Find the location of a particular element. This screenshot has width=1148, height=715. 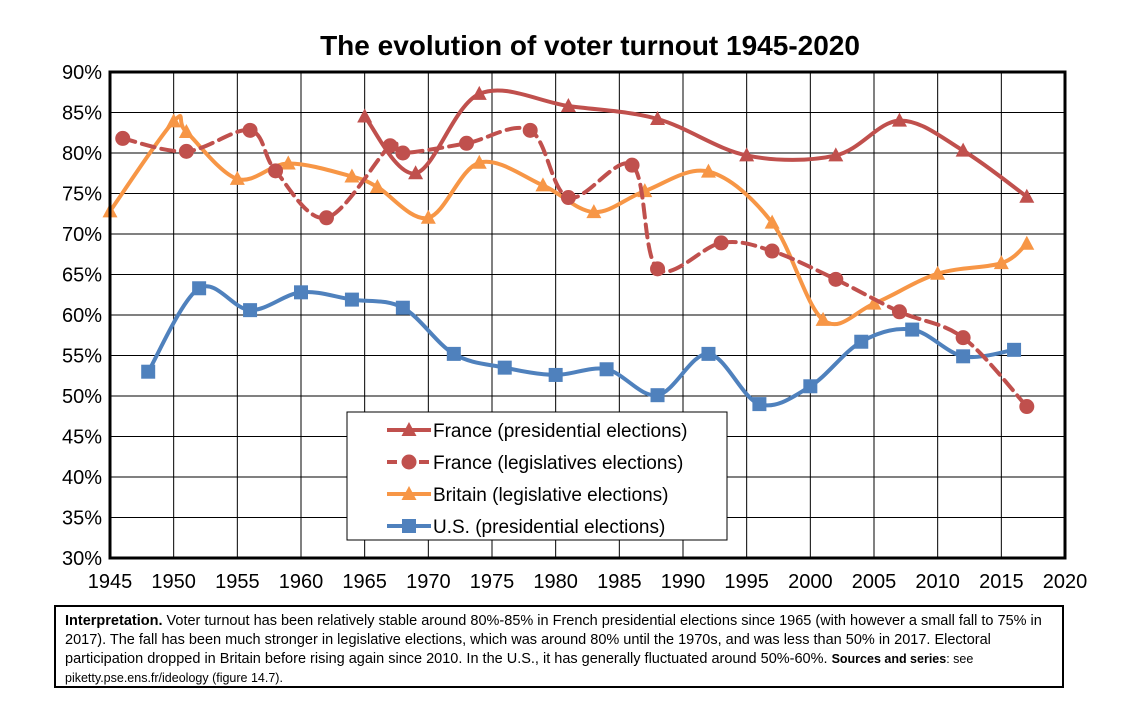

y-tick-label: 40% is located at coordinates (82, 478).